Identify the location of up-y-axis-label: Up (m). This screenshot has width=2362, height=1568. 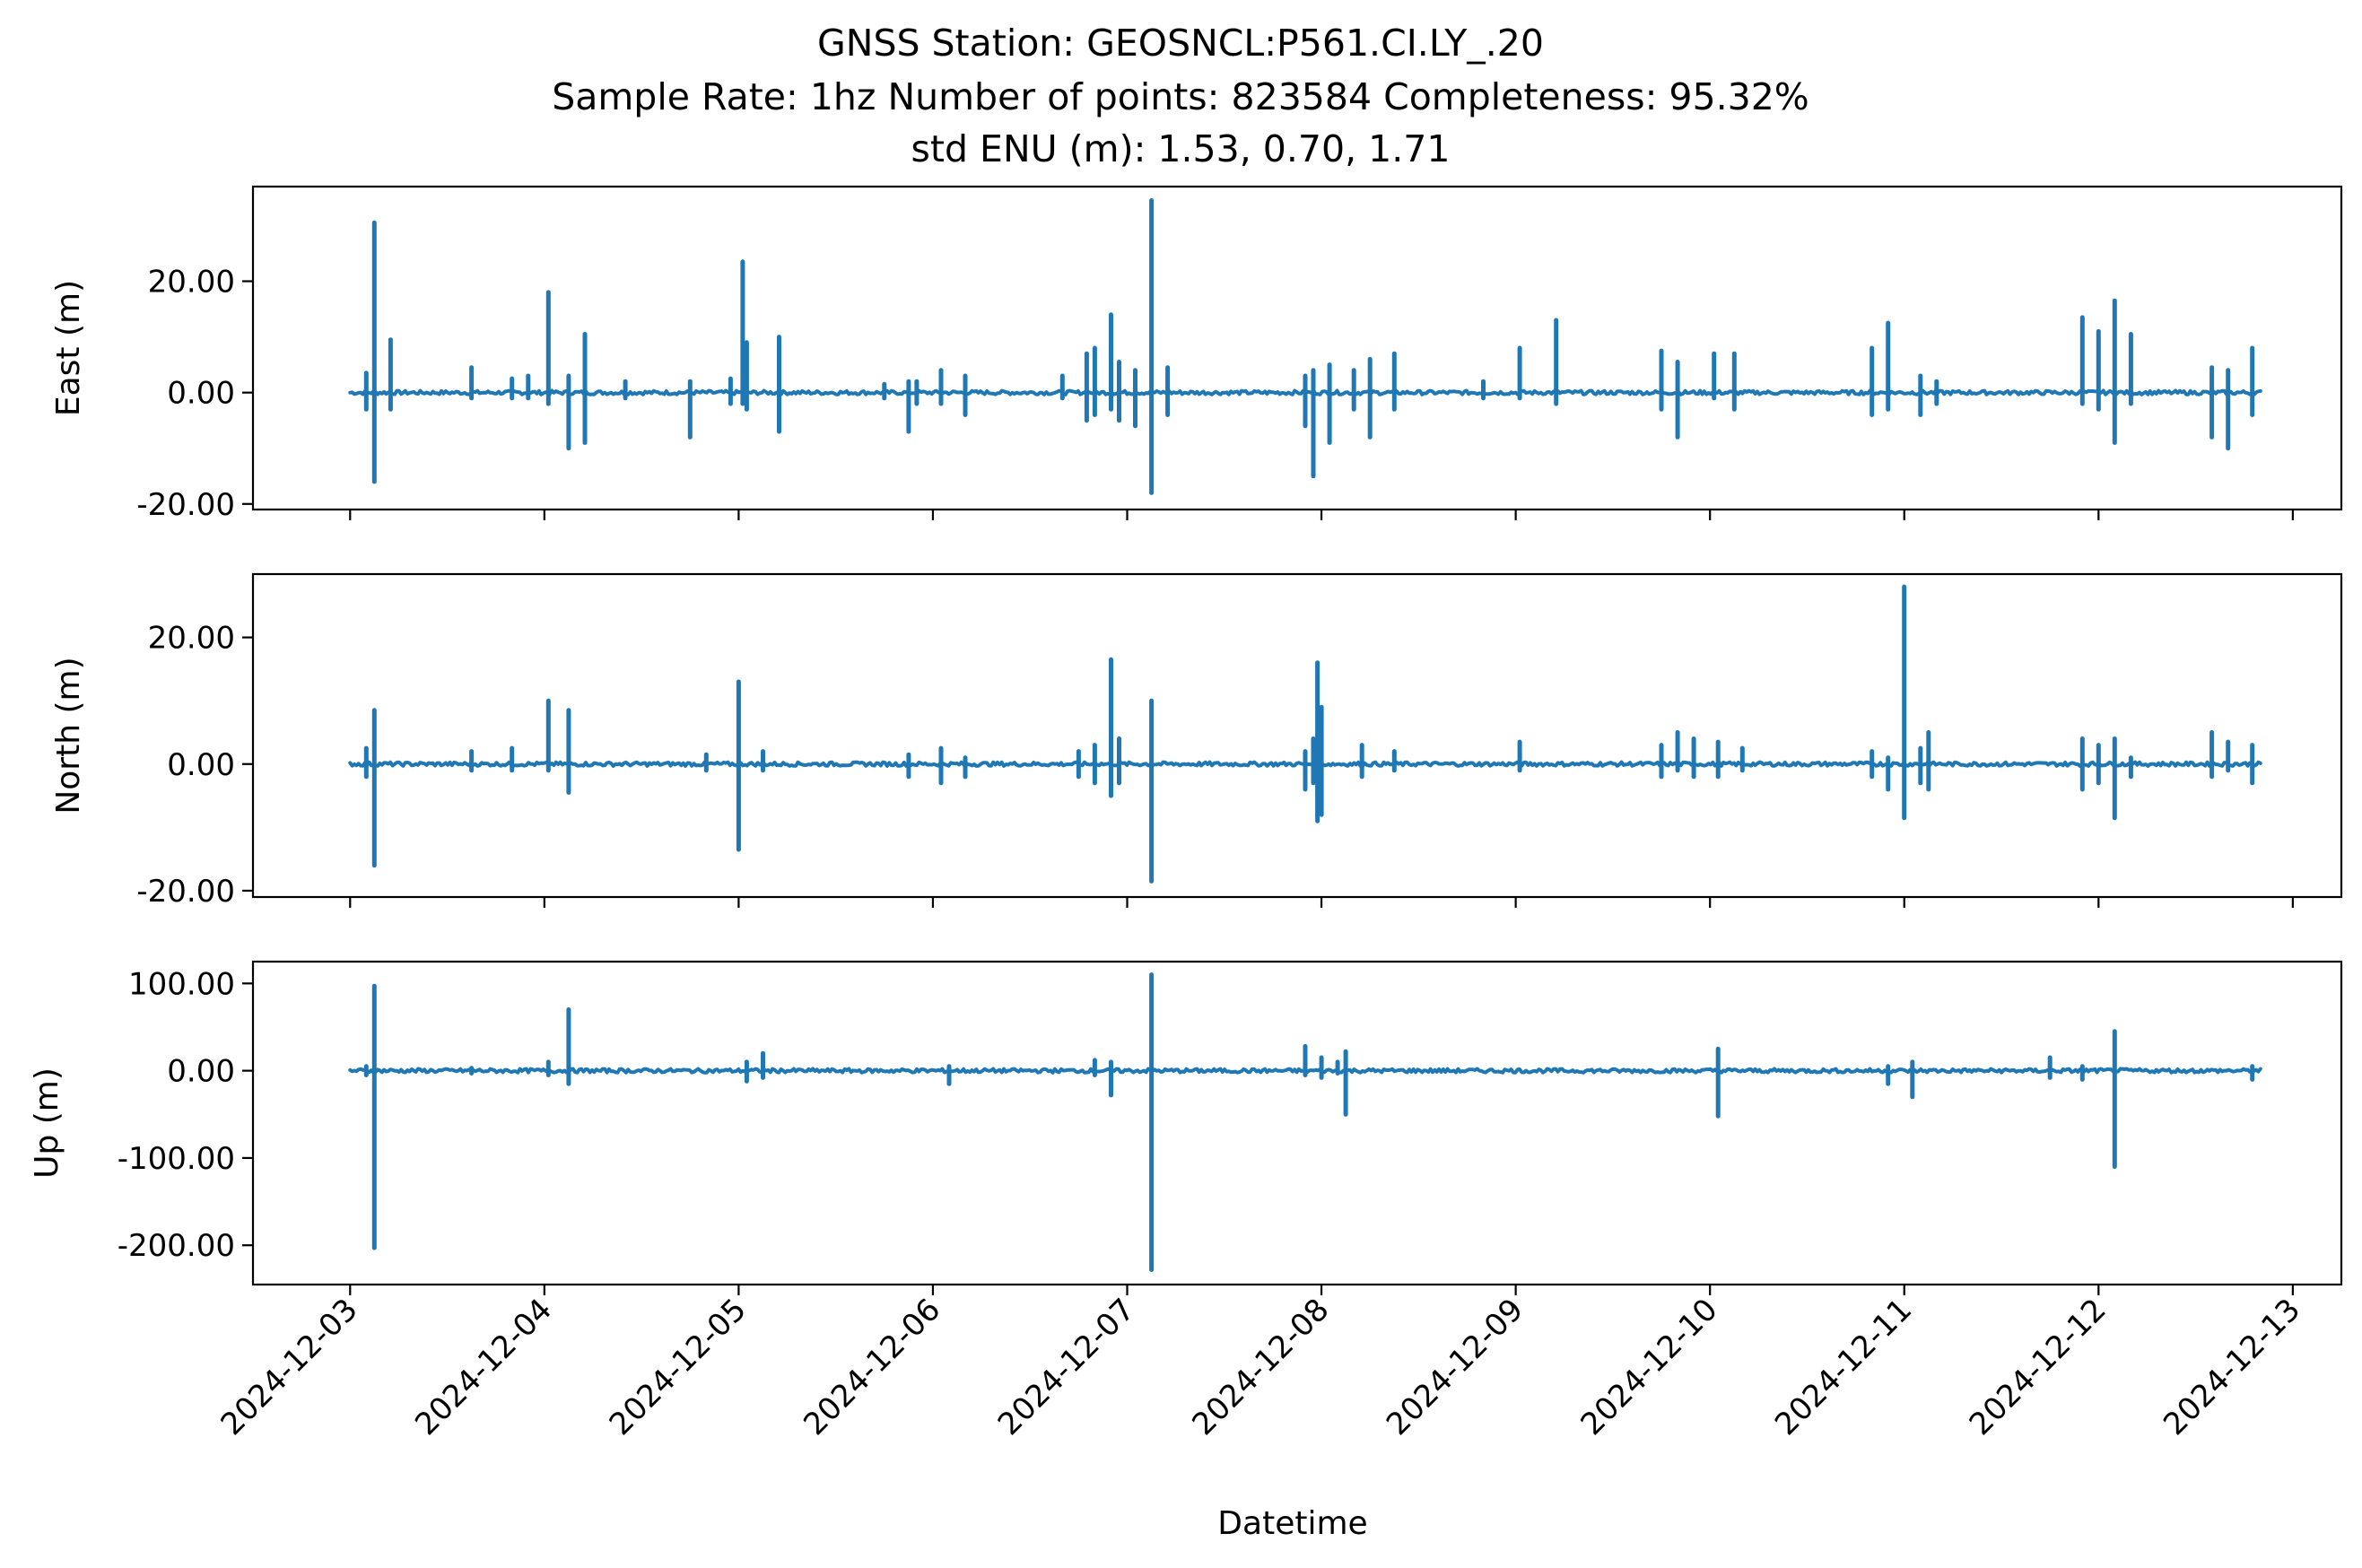
(47, 1123).